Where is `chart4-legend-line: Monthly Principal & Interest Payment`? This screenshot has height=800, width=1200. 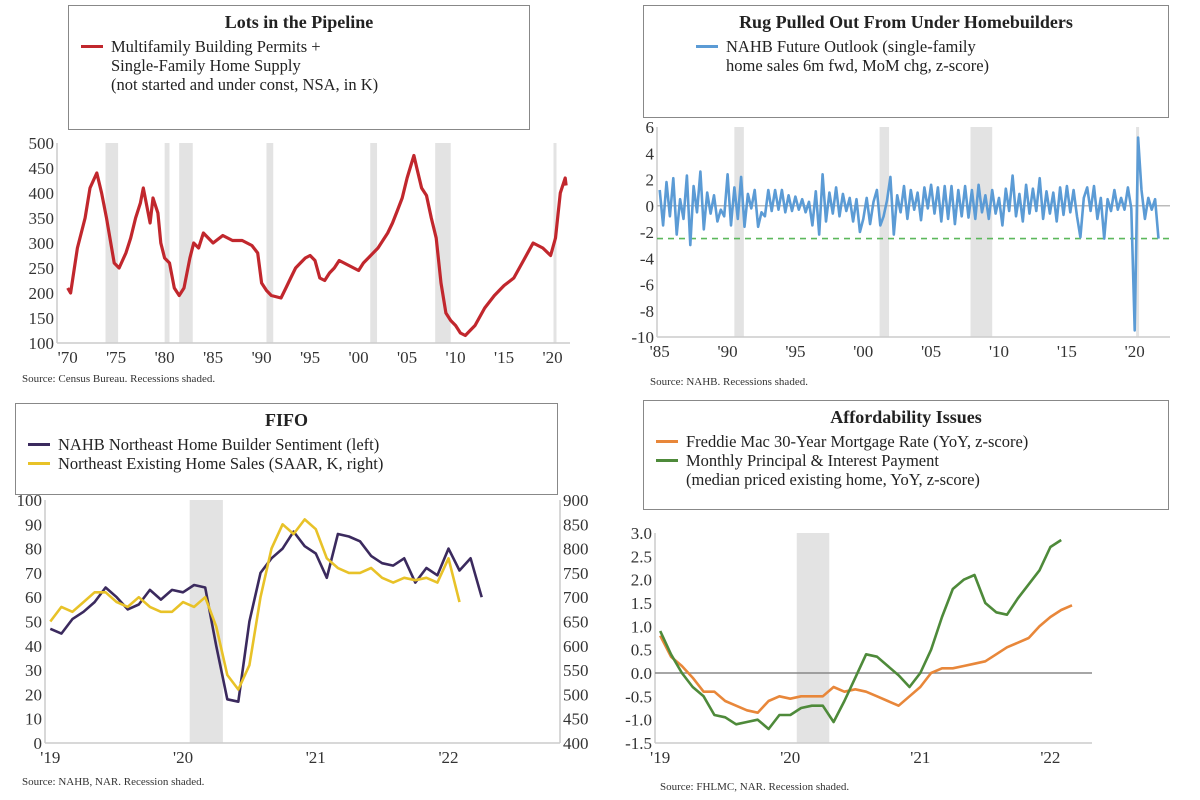
chart4-legend-line: Monthly Principal & Interest Payment is located at coordinates (812, 460).